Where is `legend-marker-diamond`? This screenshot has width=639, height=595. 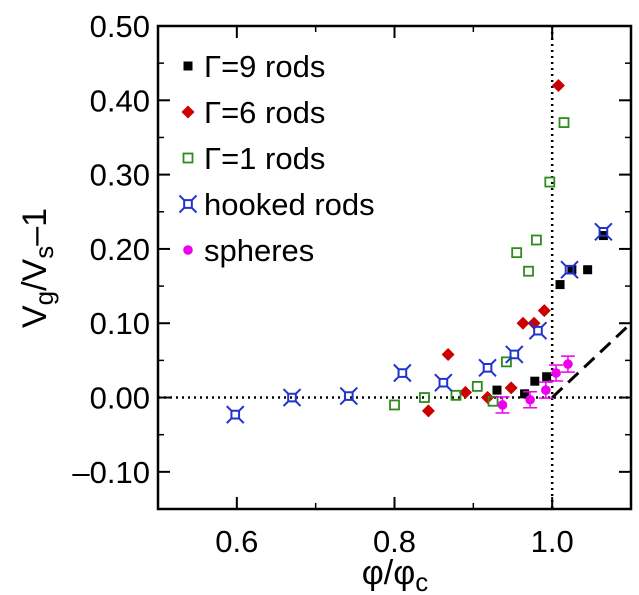
legend-marker-diamond is located at coordinates (188, 112).